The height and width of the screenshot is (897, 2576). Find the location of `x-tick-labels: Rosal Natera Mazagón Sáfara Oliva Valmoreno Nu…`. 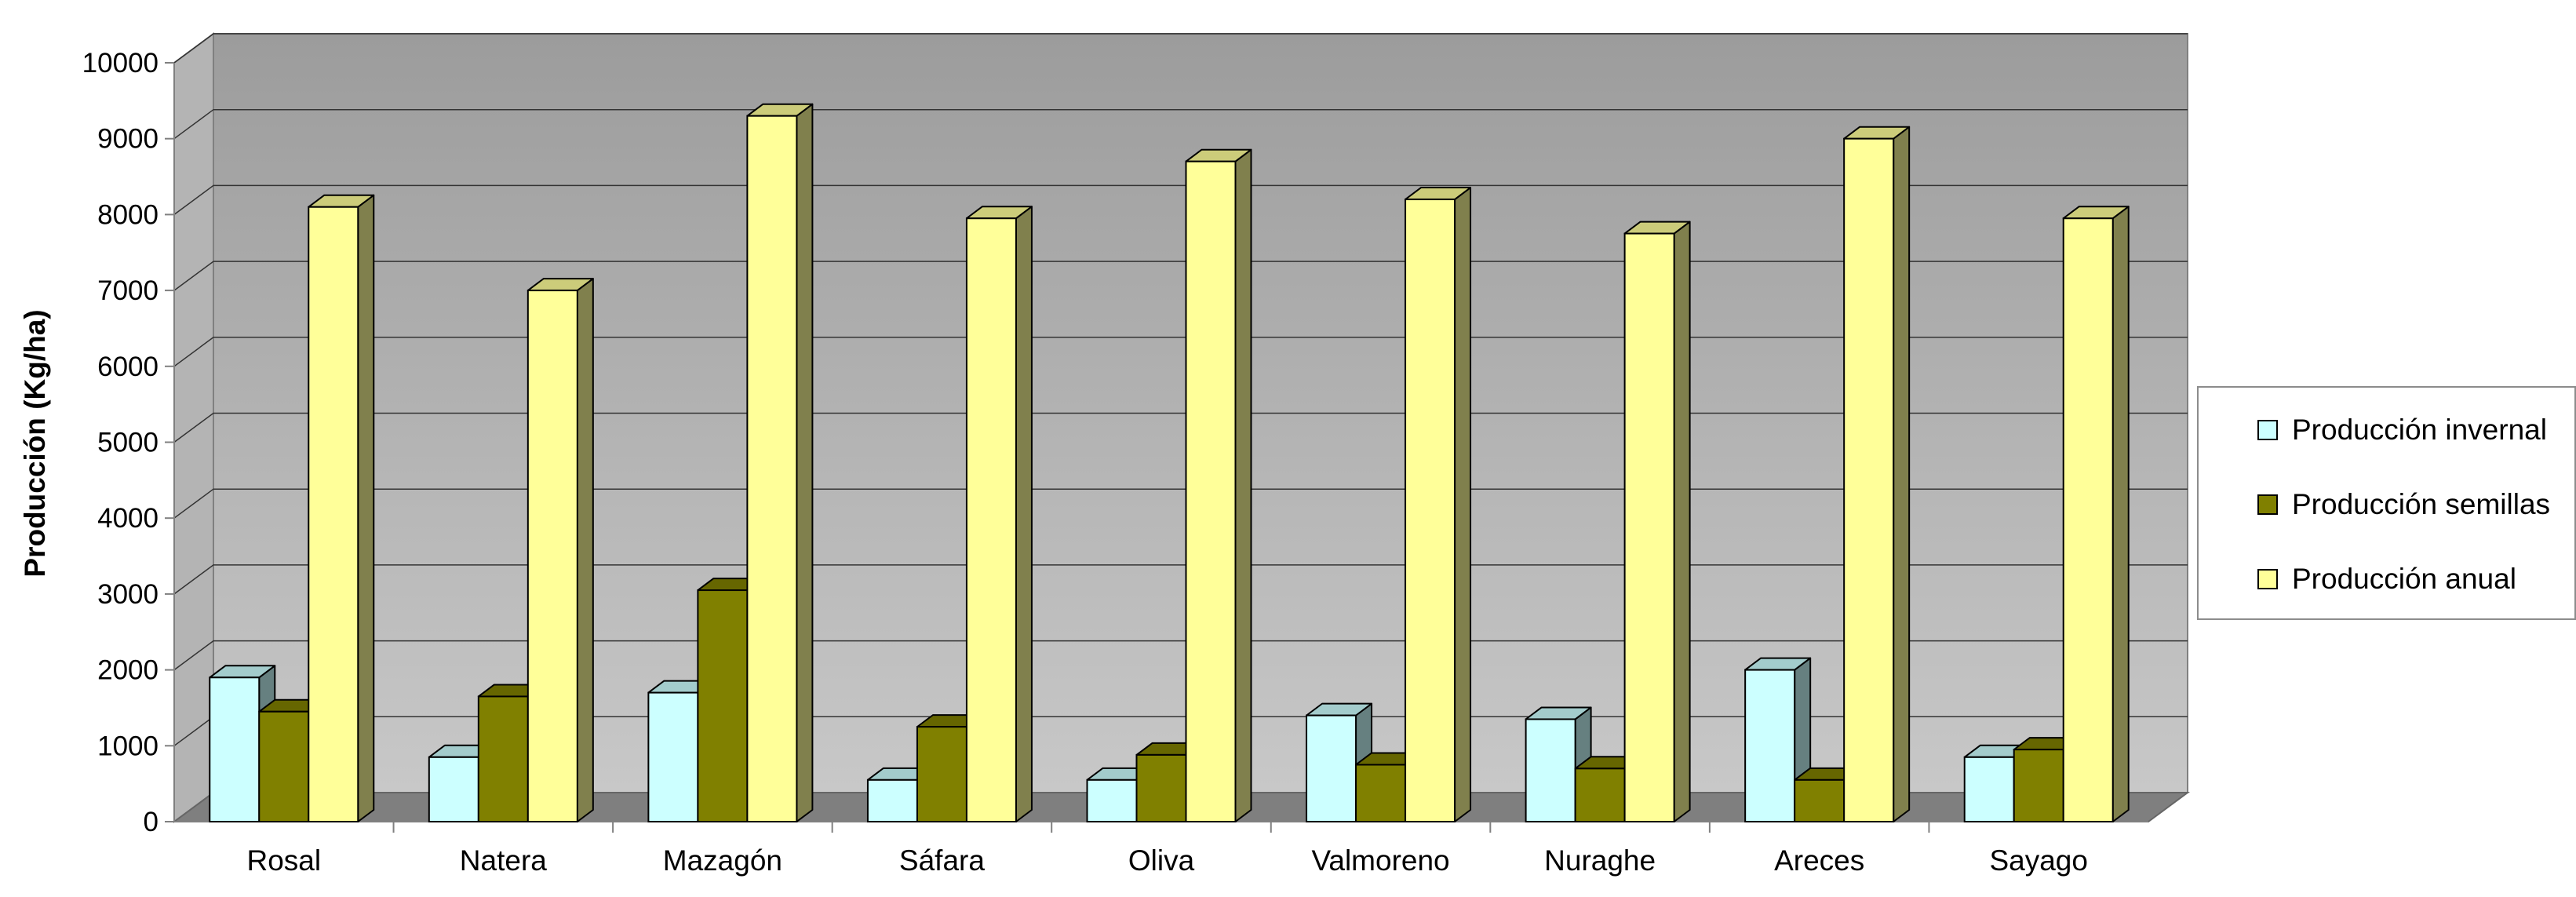

x-tick-labels: Rosal Natera Mazagón Sáfara Oliva Valmoreno Nu… is located at coordinates (1166, 861).